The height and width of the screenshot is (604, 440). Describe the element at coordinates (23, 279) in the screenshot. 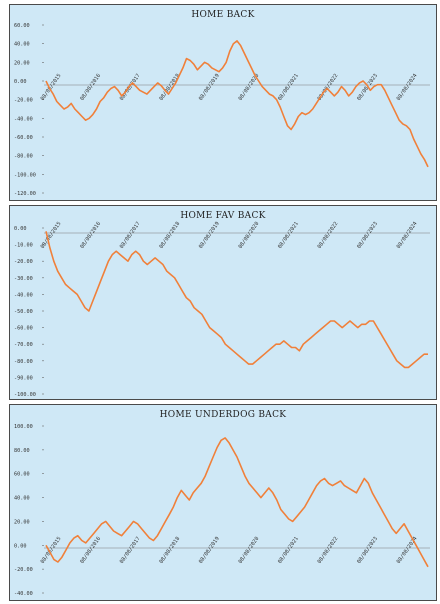

I see `y-tick-label: -30.00` at that location.